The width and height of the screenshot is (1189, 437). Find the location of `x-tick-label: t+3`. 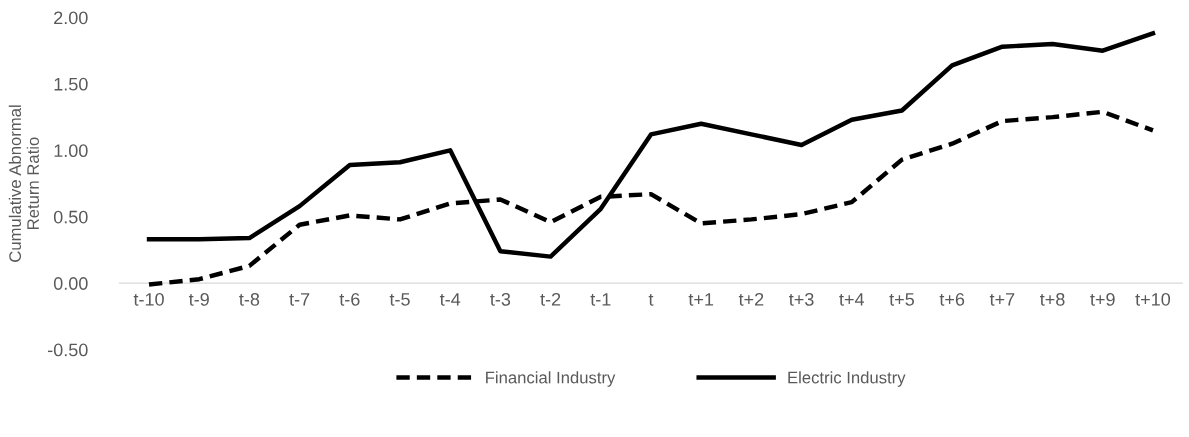

x-tick-label: t+3 is located at coordinates (801, 299).